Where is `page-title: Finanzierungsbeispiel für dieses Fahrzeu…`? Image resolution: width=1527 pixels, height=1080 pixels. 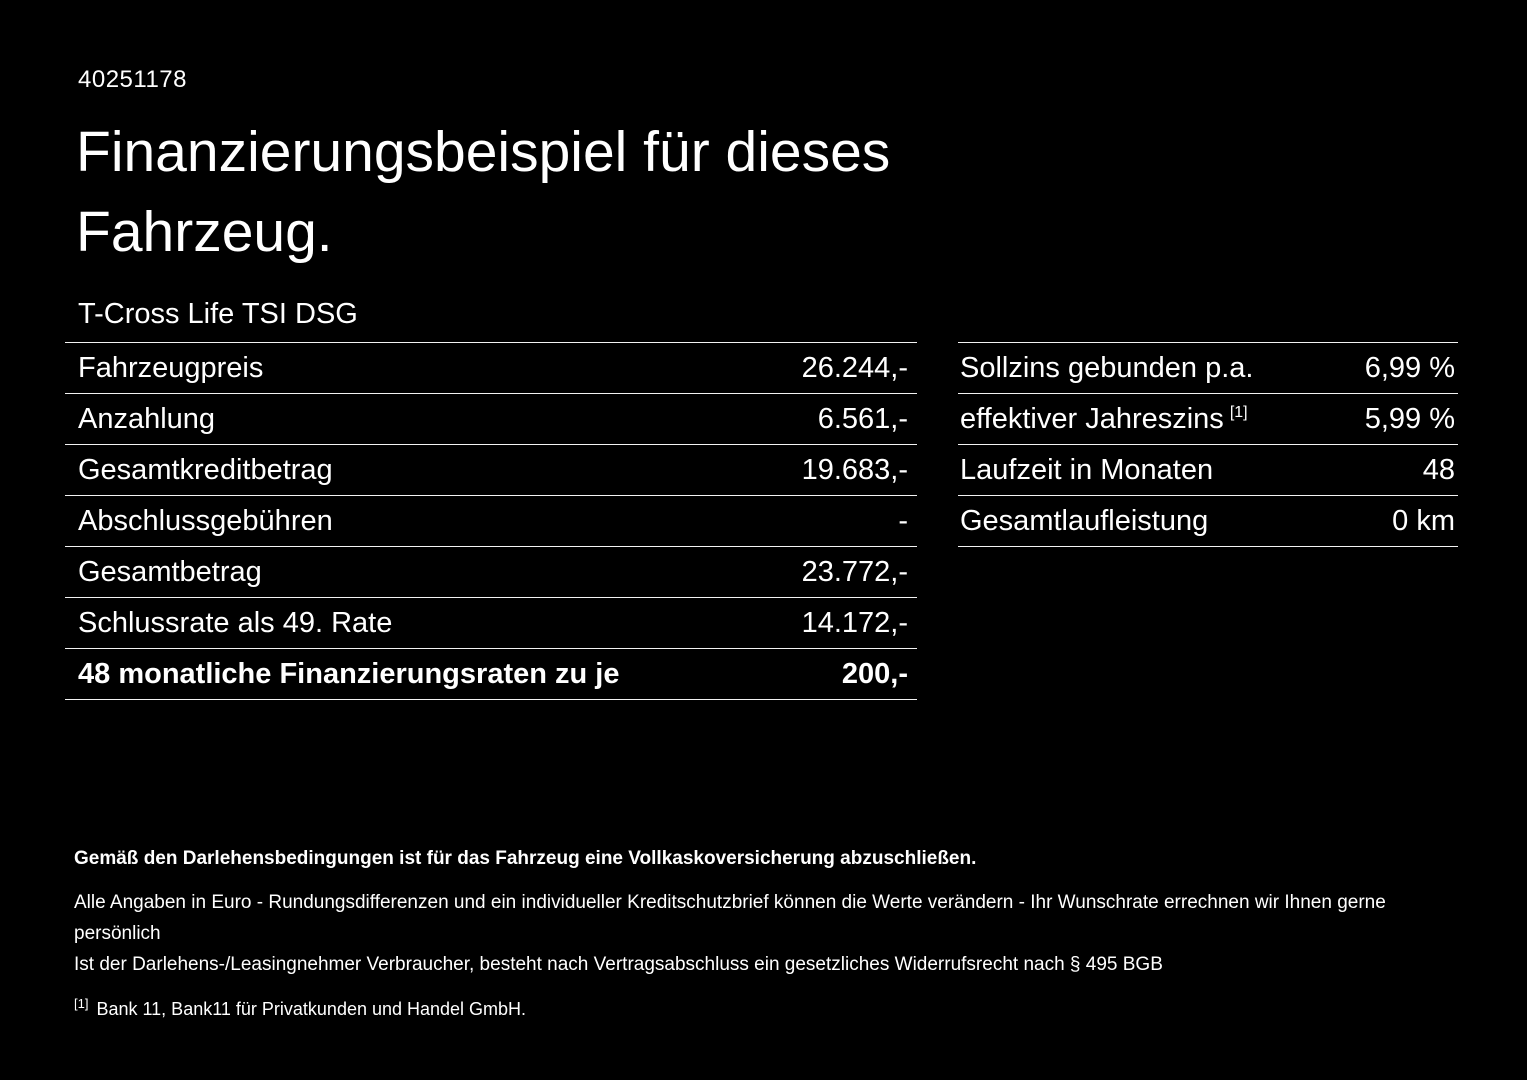 page-title: Finanzierungsbeispiel für dieses Fahrzeu… is located at coordinates (483, 192).